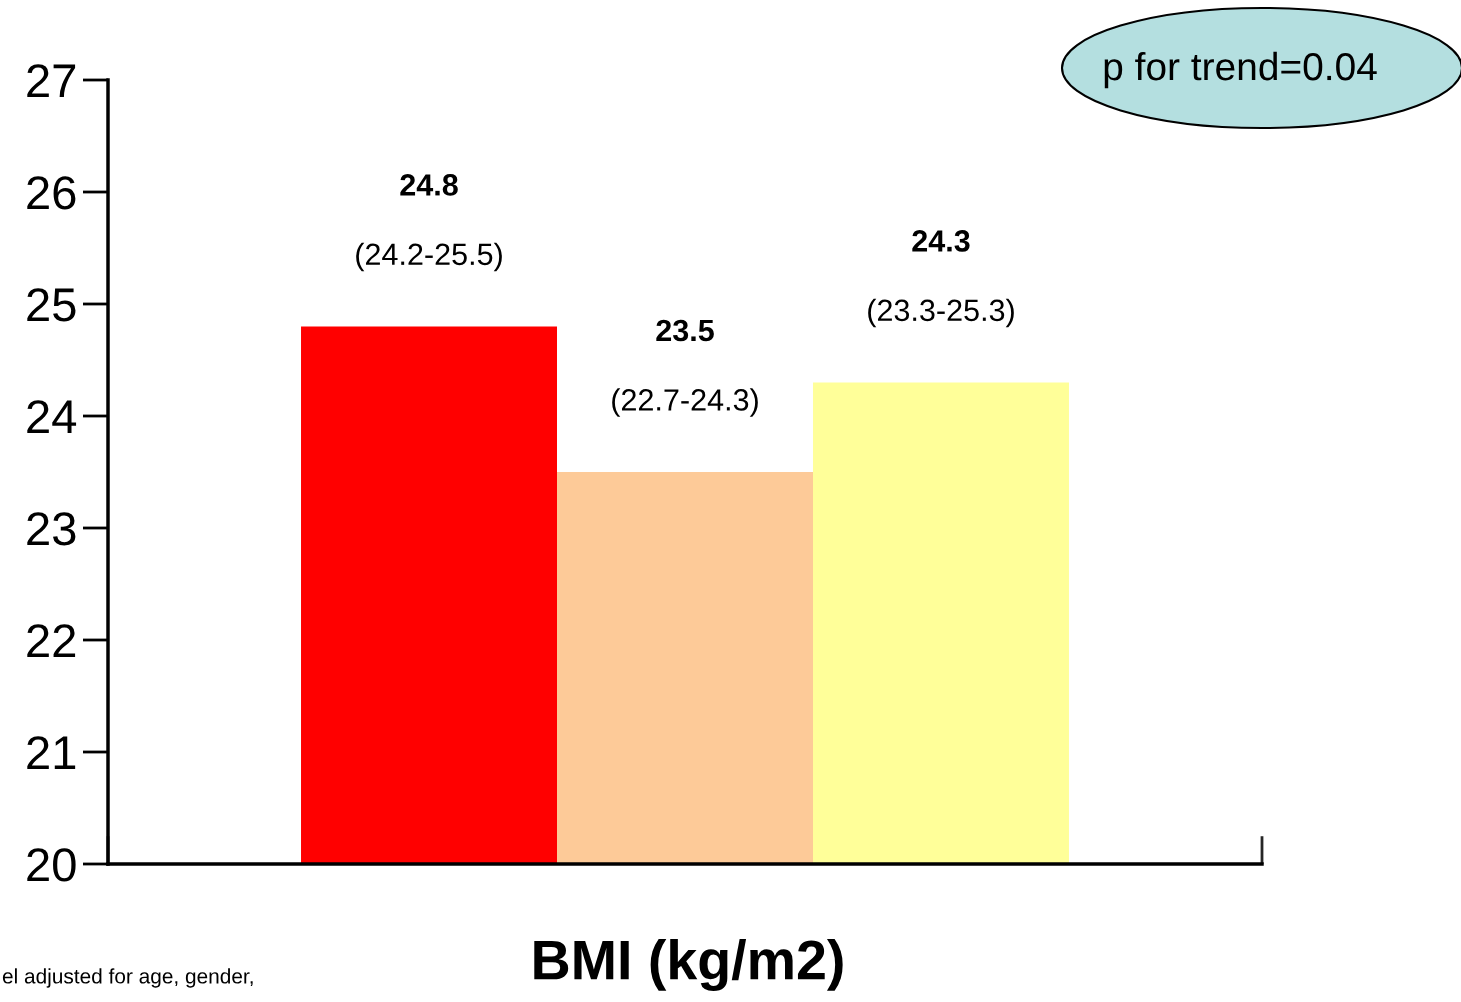 The image size is (1461, 1002). Describe the element at coordinates (941, 279) in the screenshot. I see `text: 24.3 (23.3-25.3)` at that location.